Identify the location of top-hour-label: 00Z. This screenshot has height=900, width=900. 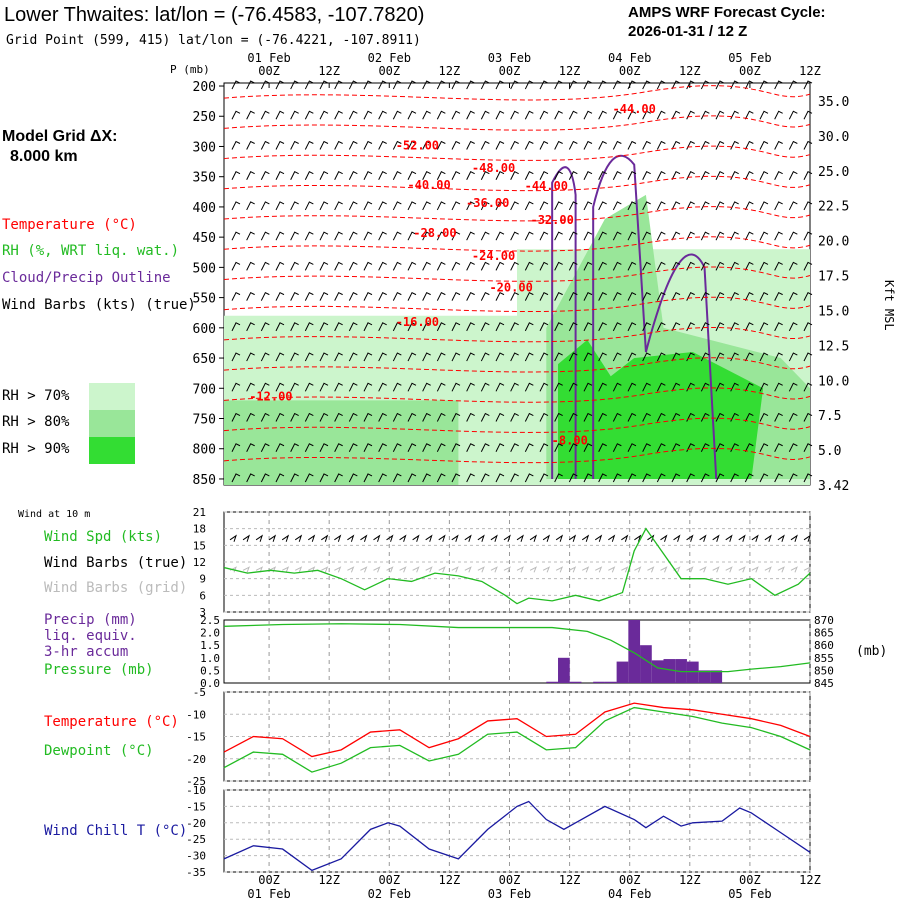
(389, 71).